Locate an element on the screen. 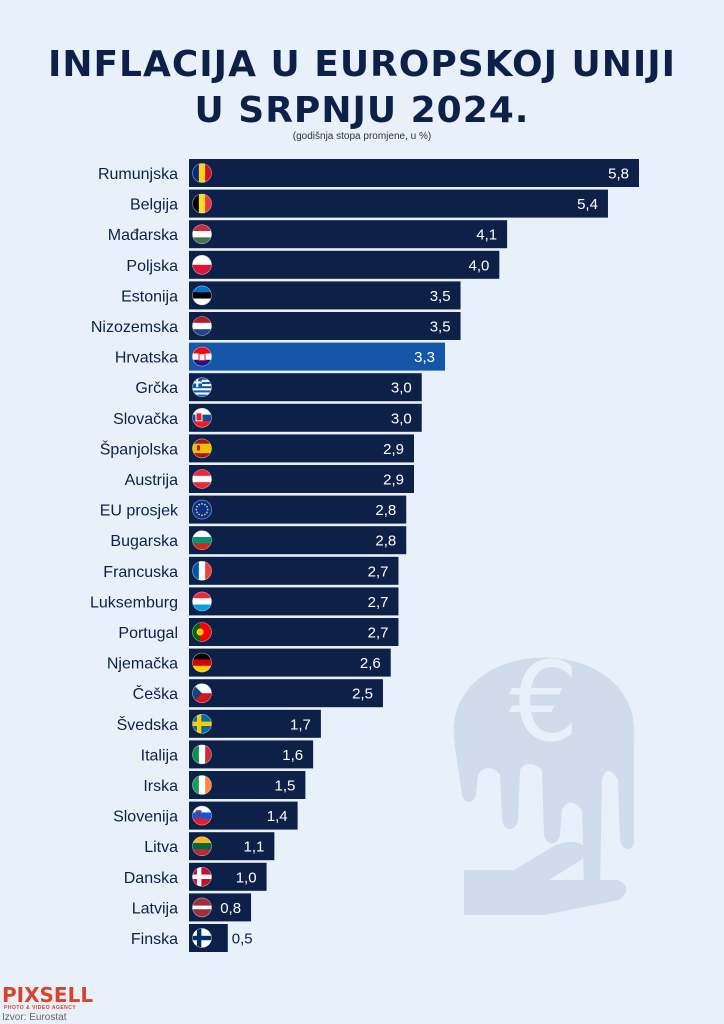  estonia-flag-icon is located at coordinates (202, 295).